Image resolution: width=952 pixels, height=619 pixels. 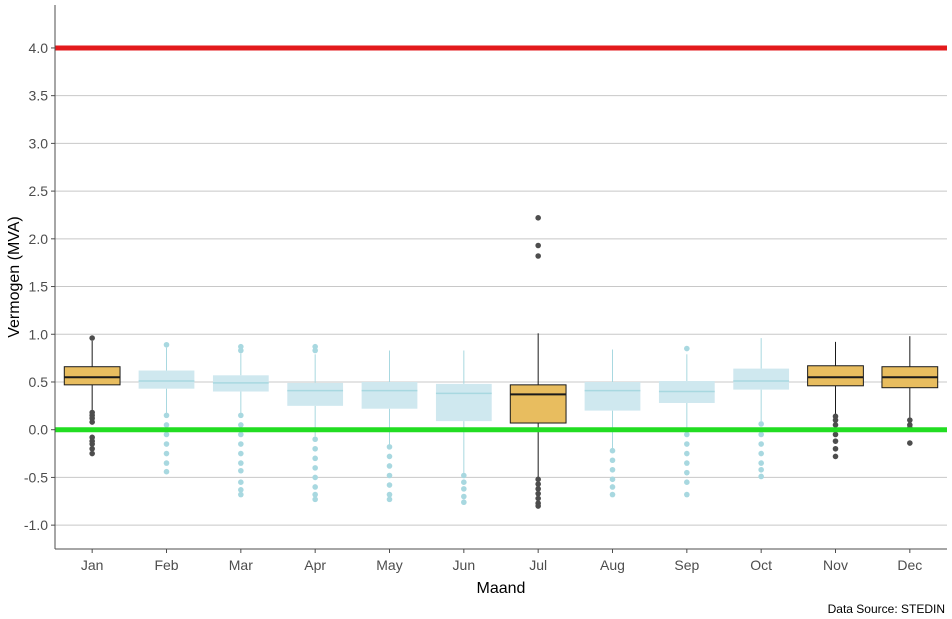 I want to click on x-tick-label: Aug, so click(x=612, y=565).